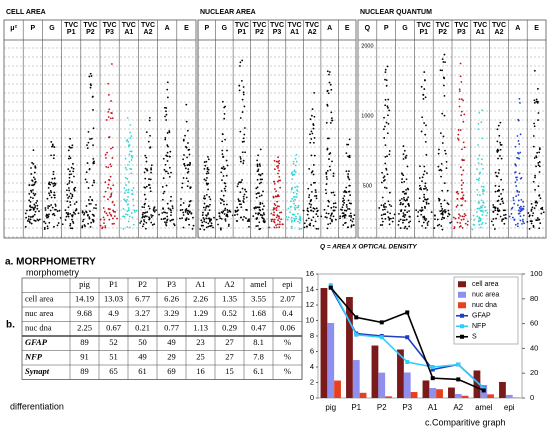 The height and width of the screenshot is (439, 549). I want to click on column-header: P, so click(32, 28).